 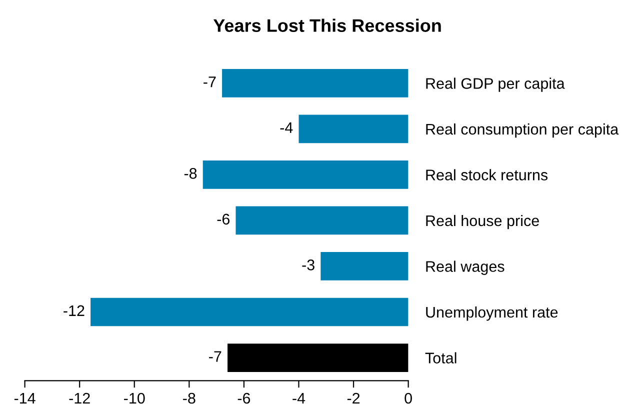 What do you see at coordinates (25, 398) in the screenshot?
I see `x-tick-label: -14` at bounding box center [25, 398].